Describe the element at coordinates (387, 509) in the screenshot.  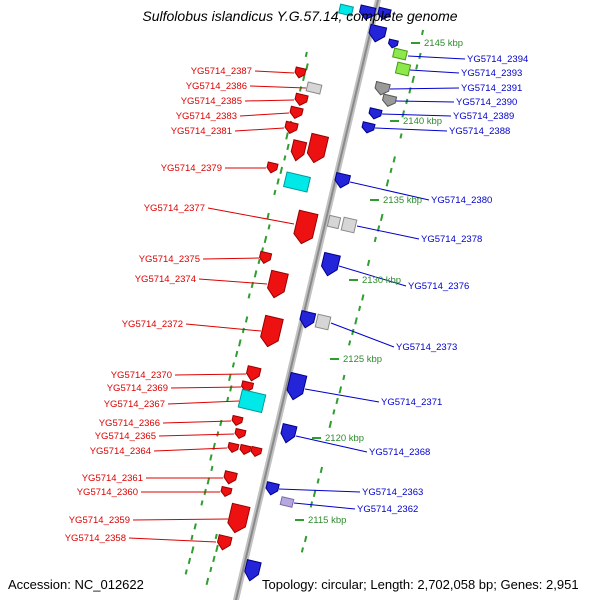
I see `gene-label-YG5714_2362: YG5714_2362` at that location.